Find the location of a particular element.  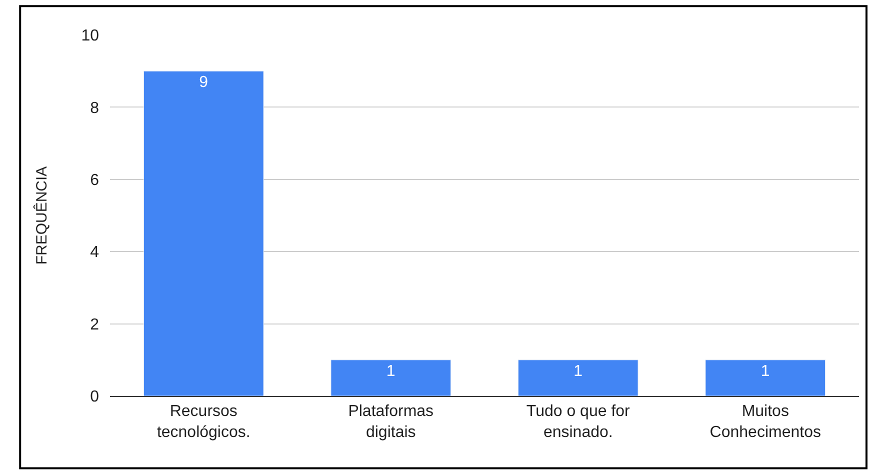

y-tick-label: 4 is located at coordinates (95, 253).